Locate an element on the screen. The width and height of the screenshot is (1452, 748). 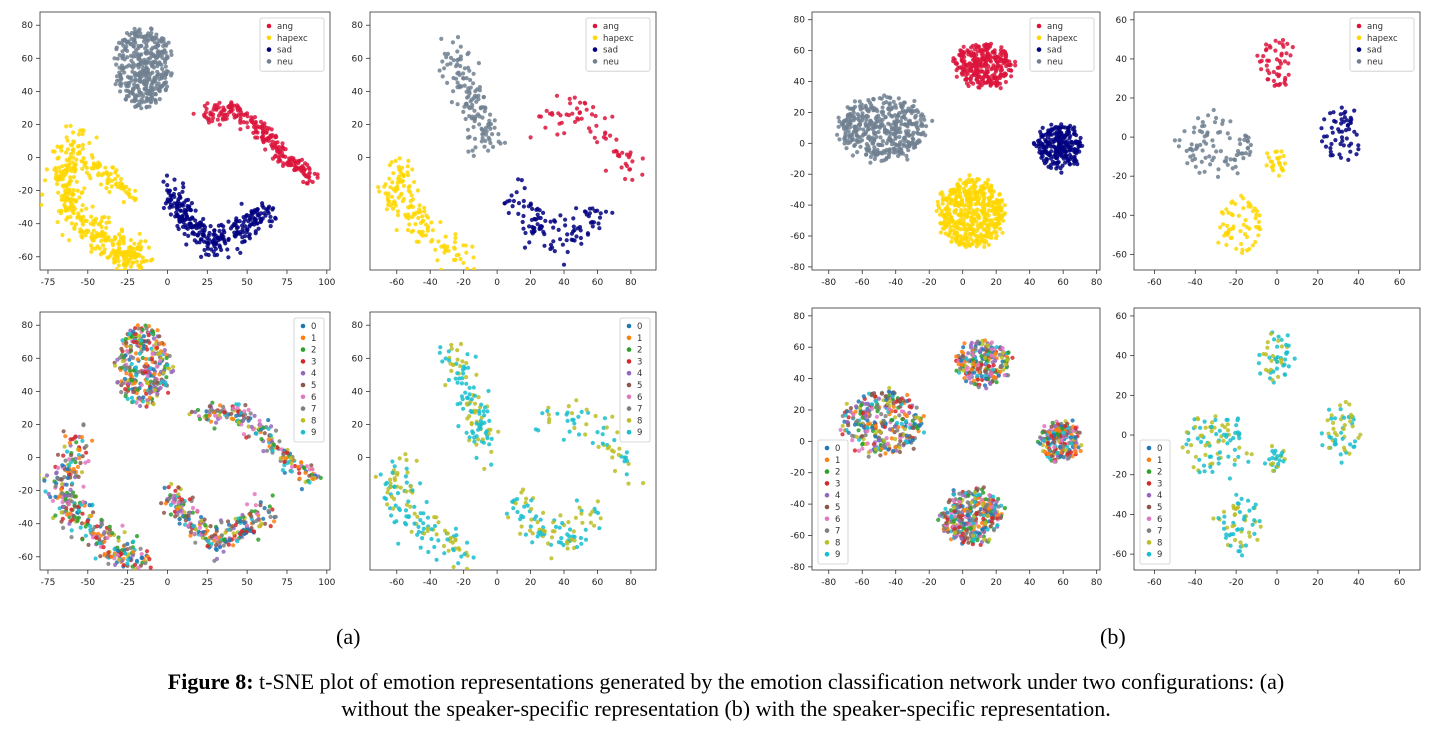
x-tick-label: 75 is located at coordinates (286, 283).